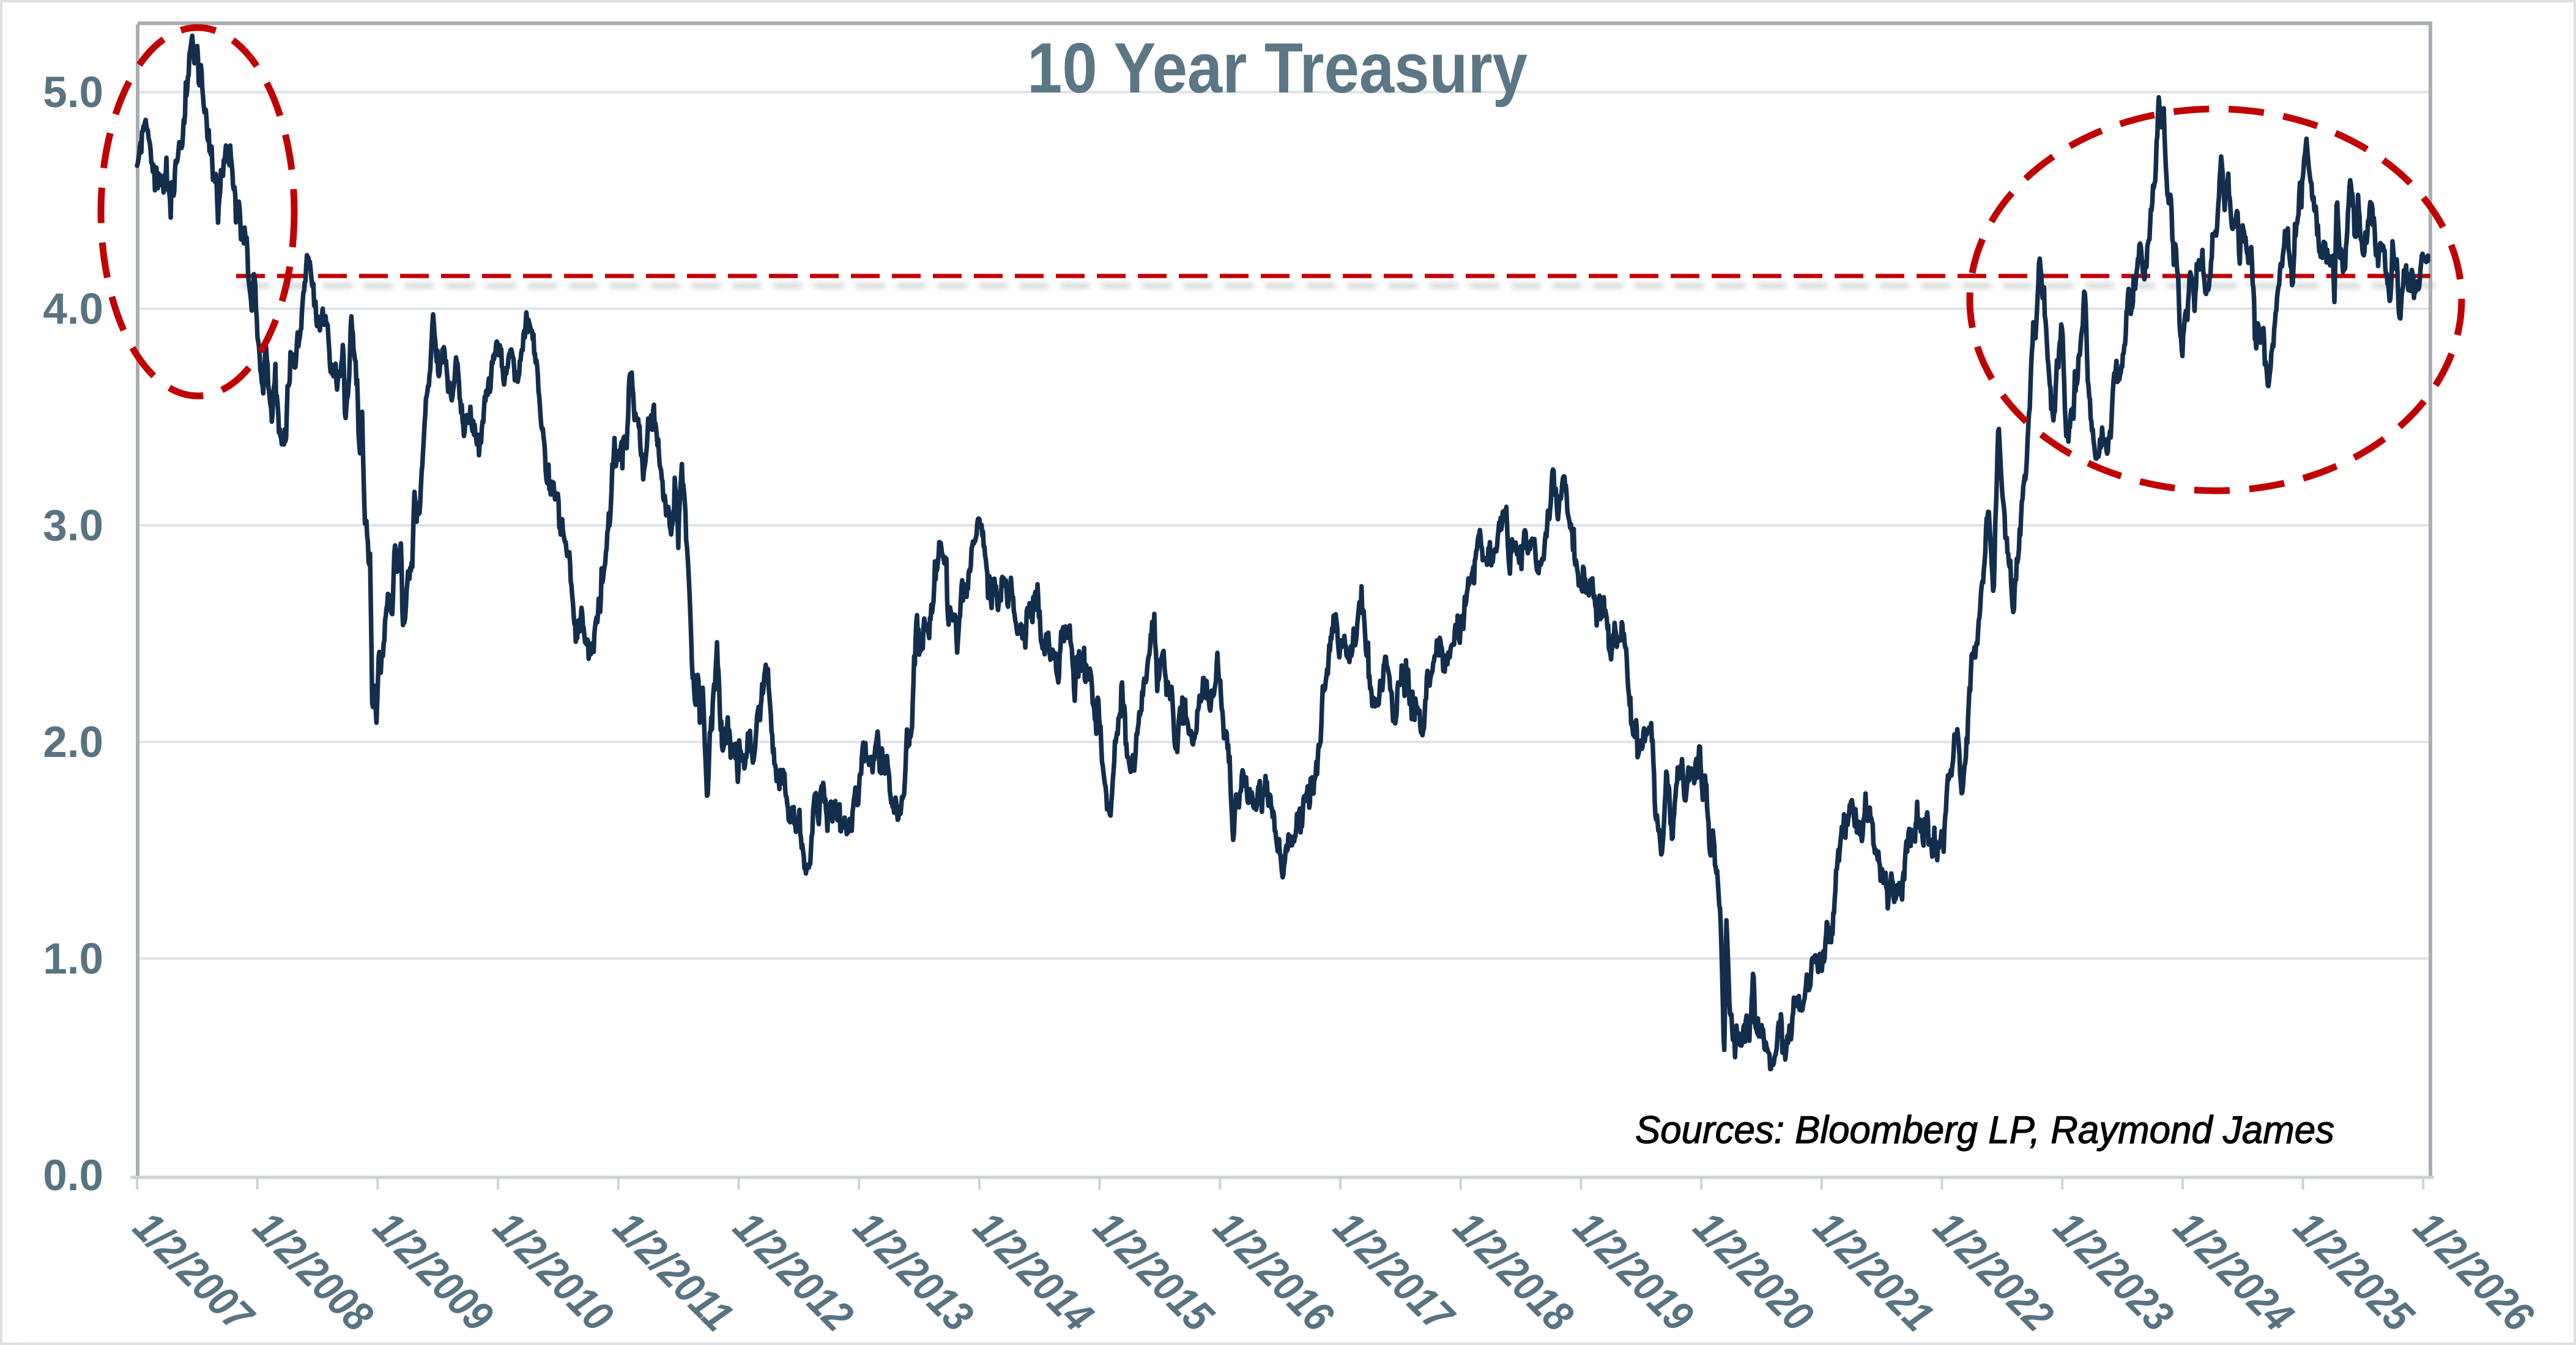 This screenshot has width=2576, height=1345. What do you see at coordinates (2353, 1272) in the screenshot?
I see `svg-text: 1/2/2025` at bounding box center [2353, 1272].